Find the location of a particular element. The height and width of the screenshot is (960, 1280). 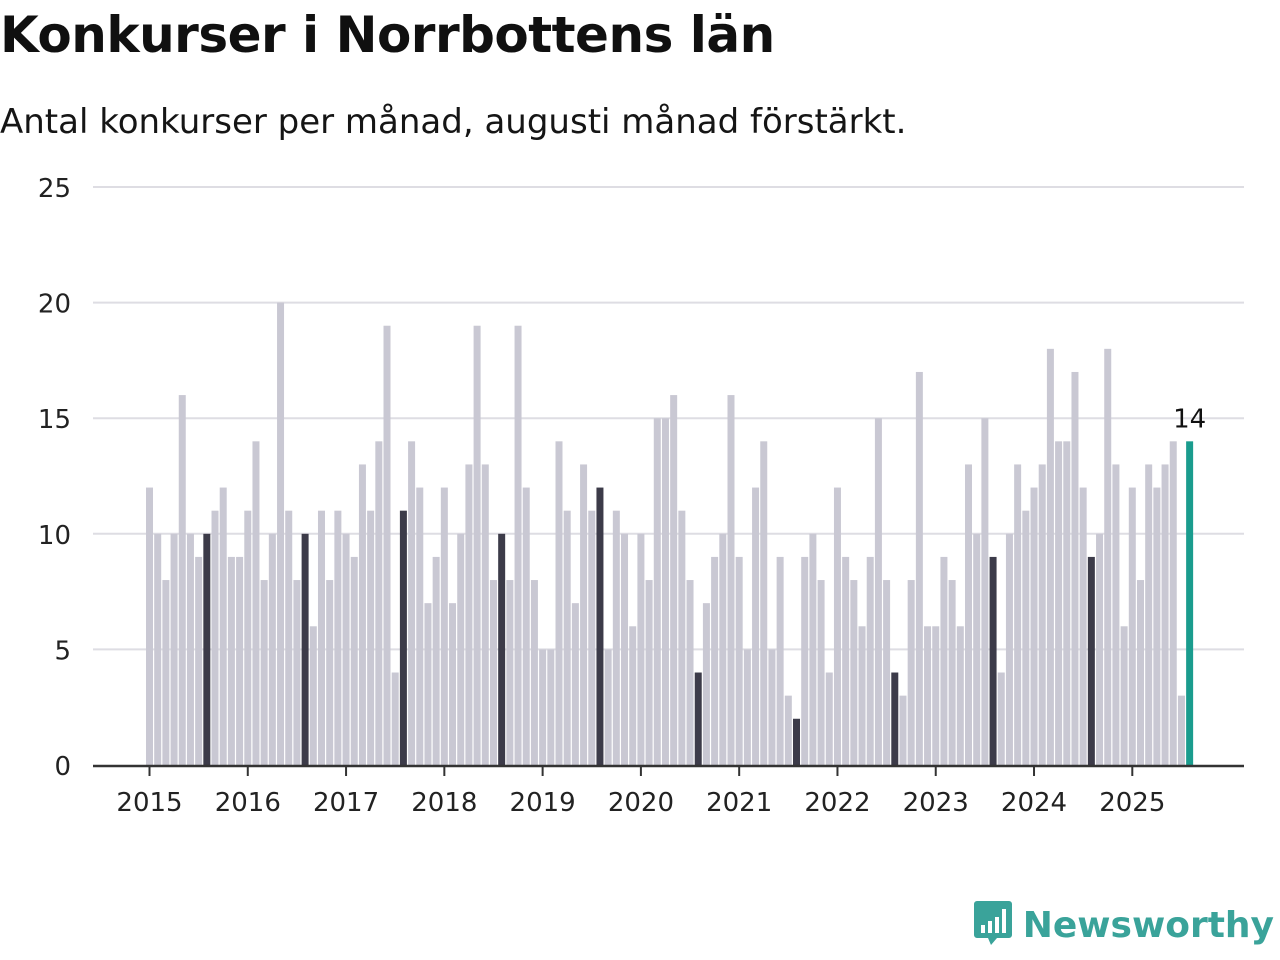

brand-name: Newsworthy is located at coordinates (1148, 925).